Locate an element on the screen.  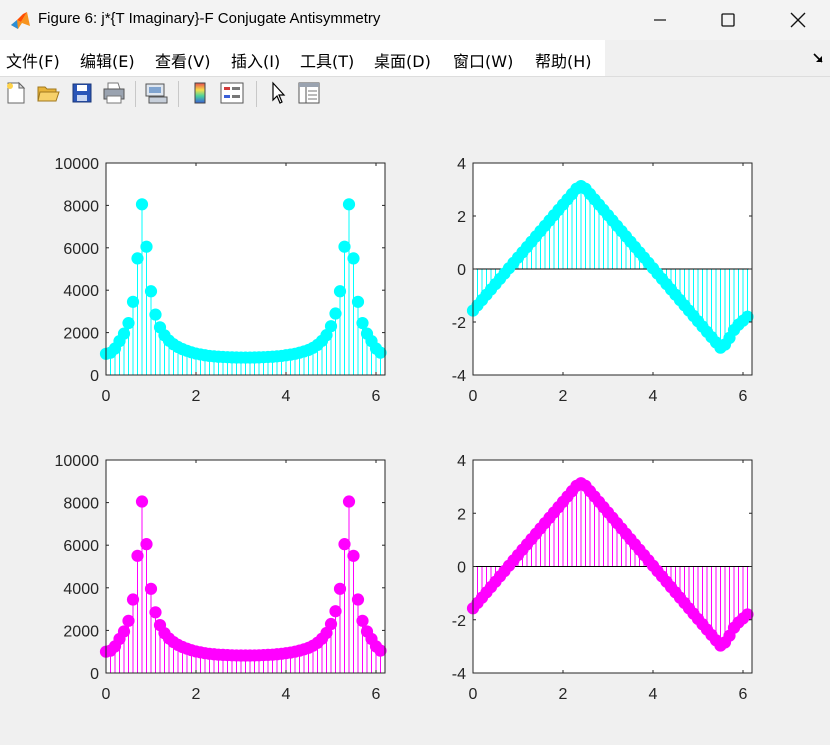
colorbar-button is located at coordinates (200, 93).